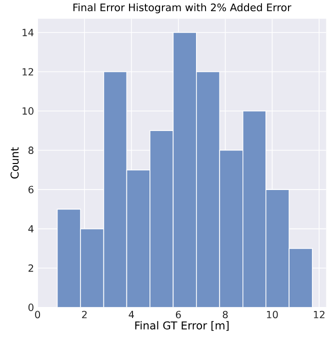 Image resolution: width=329 pixels, height=339 pixels. I want to click on x-axis-title: Final GT Error [m], so click(182, 326).